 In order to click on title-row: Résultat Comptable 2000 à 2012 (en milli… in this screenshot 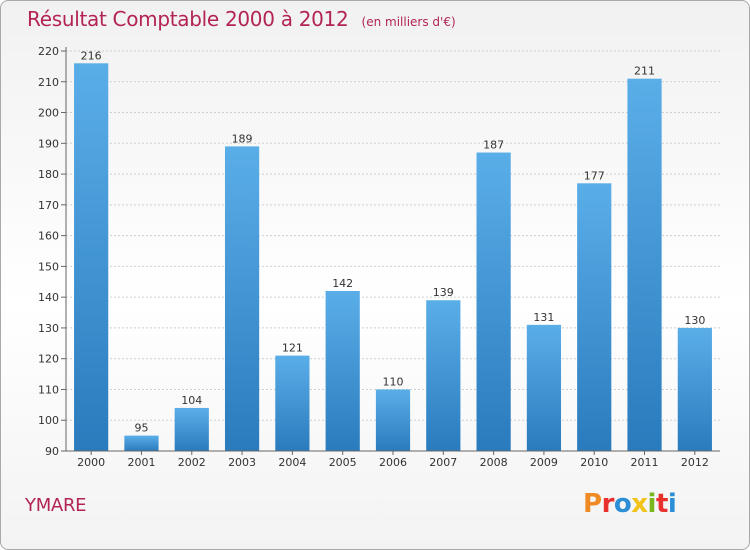, I will do `click(241, 19)`.